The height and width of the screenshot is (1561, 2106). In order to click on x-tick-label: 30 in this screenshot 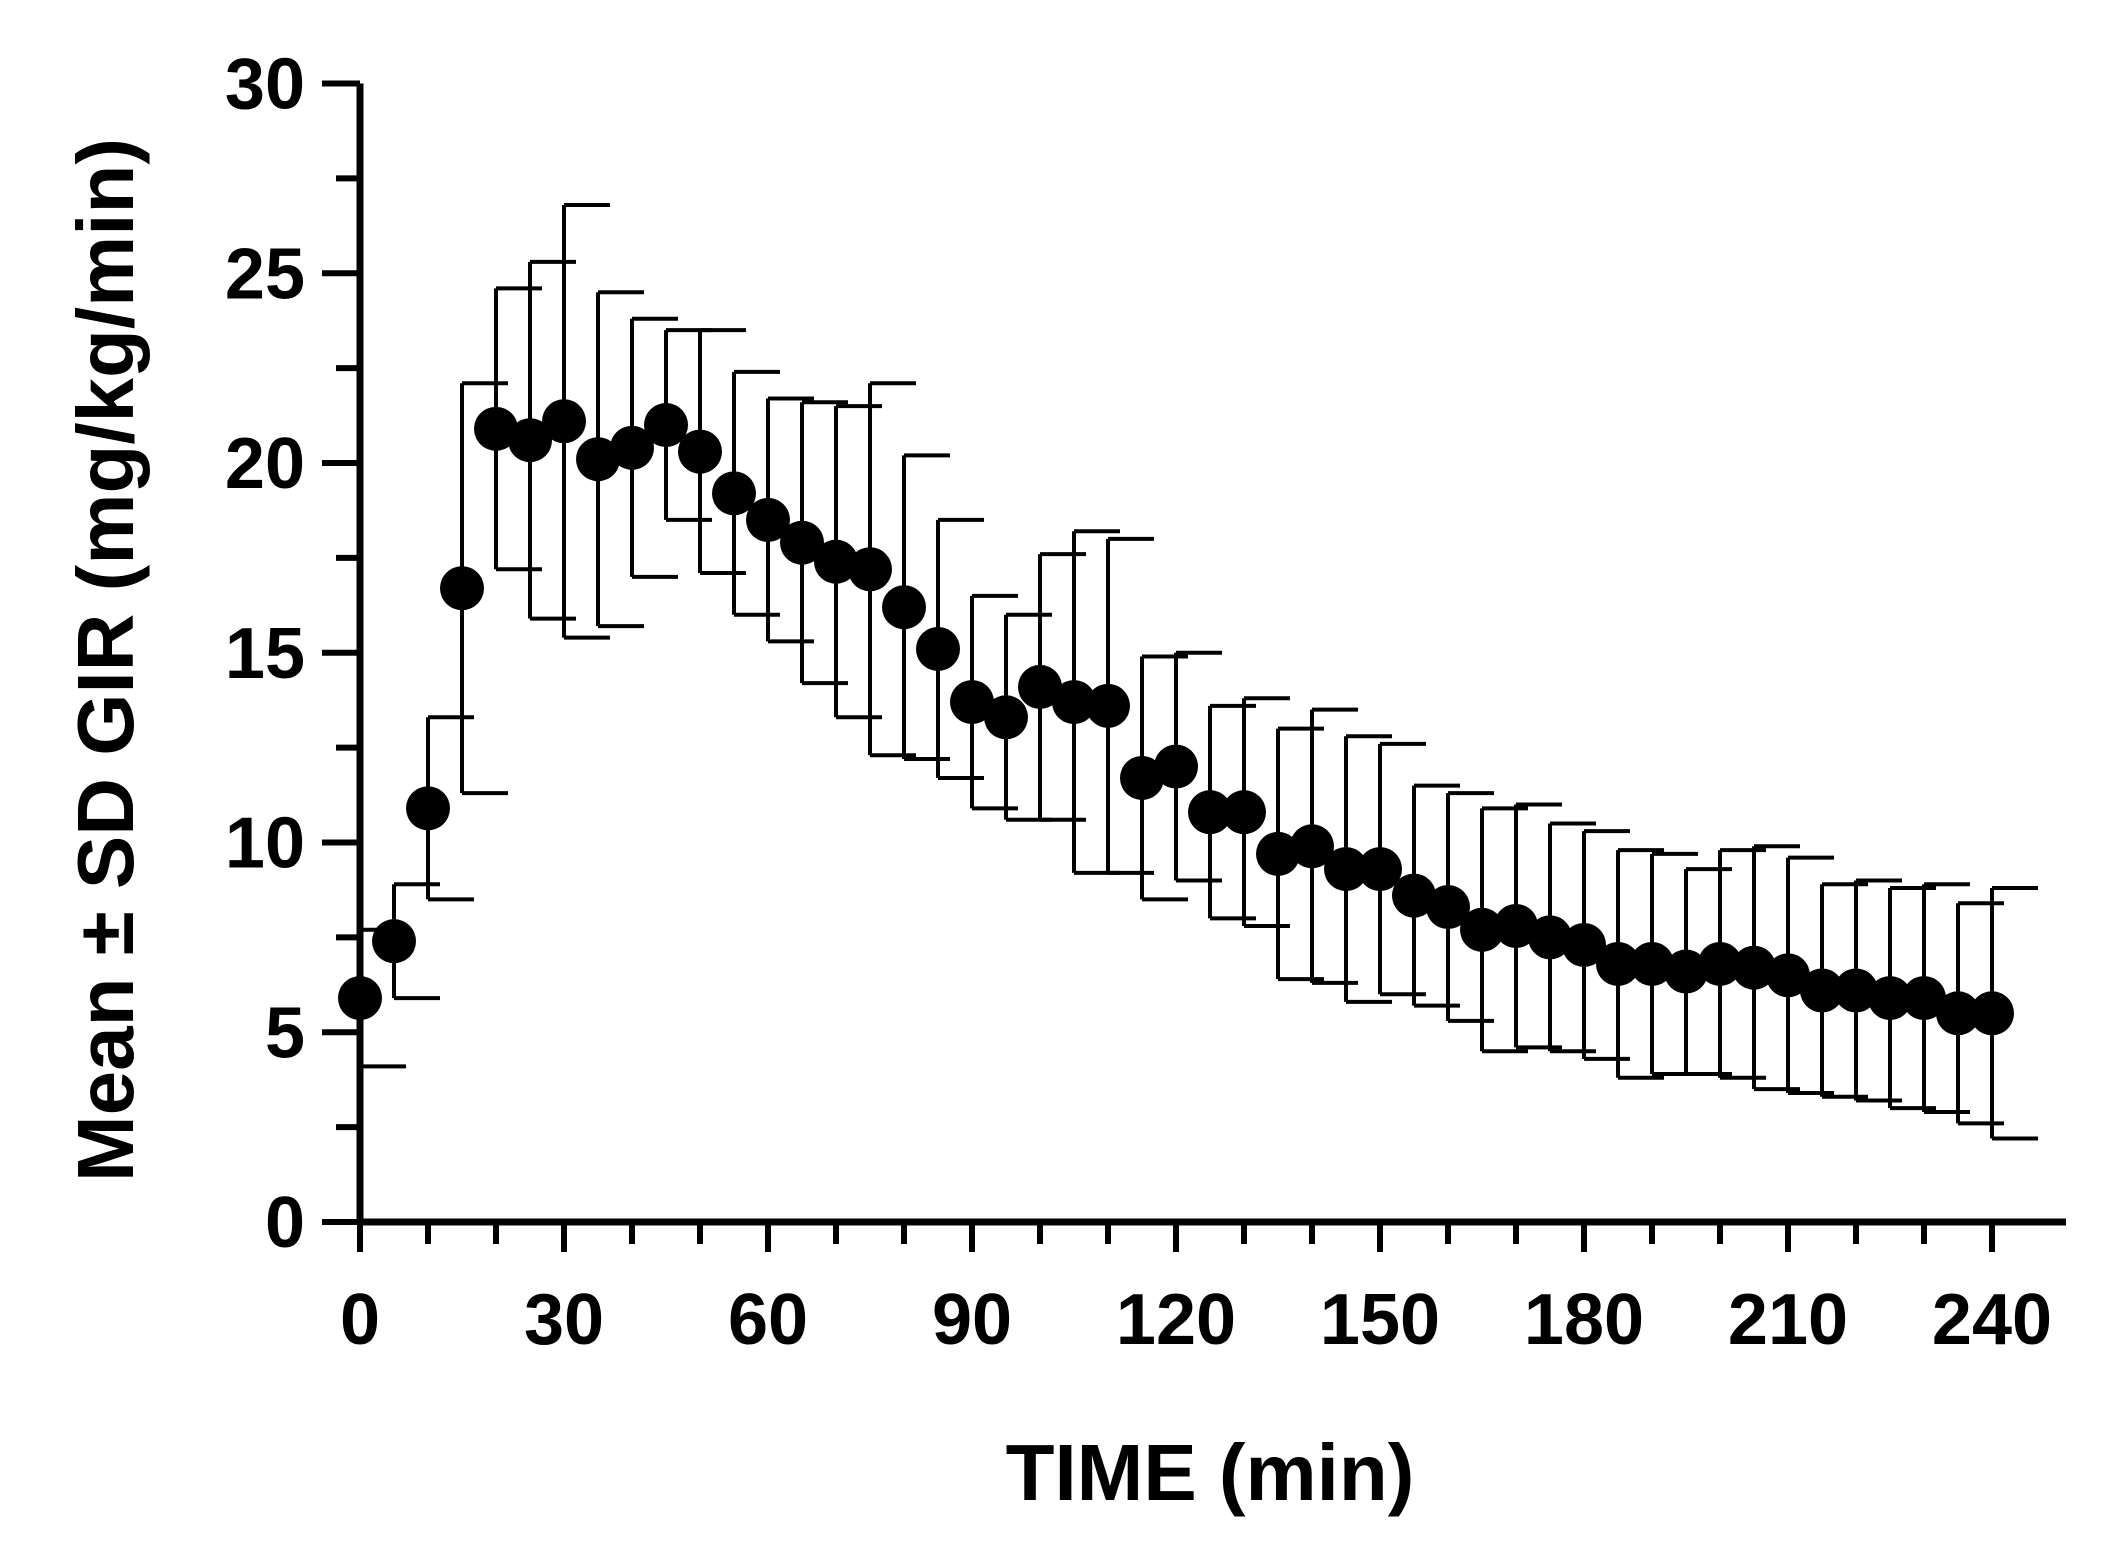, I will do `click(564, 1320)`.